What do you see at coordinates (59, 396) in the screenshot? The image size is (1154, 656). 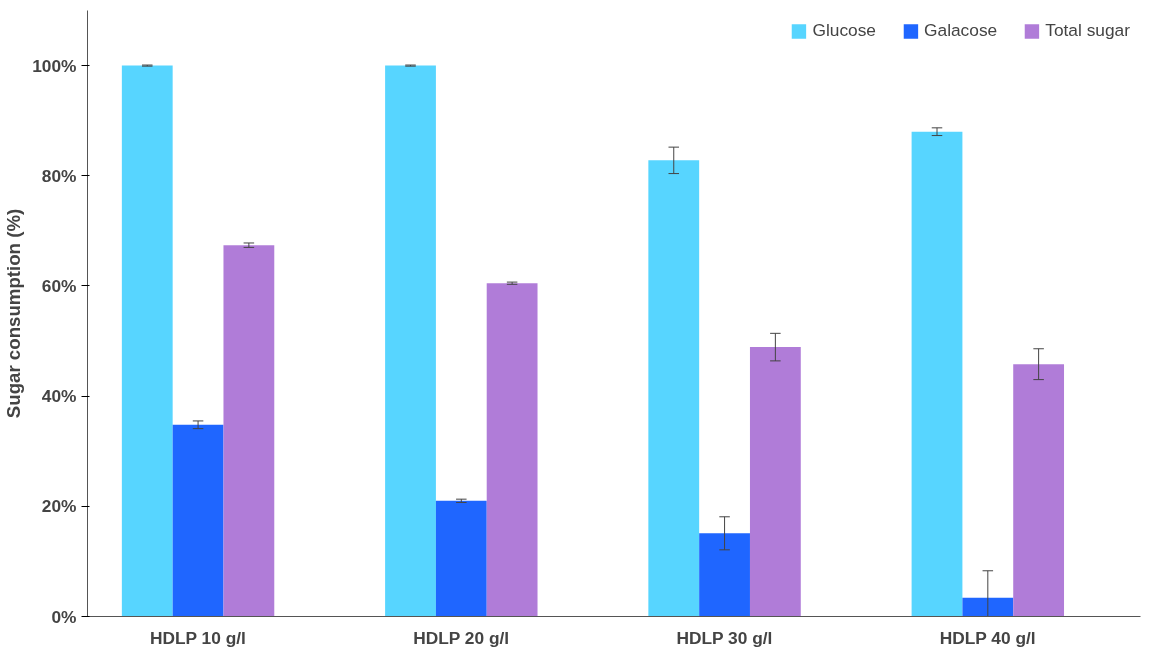 I see `y-tick-label: 40%` at bounding box center [59, 396].